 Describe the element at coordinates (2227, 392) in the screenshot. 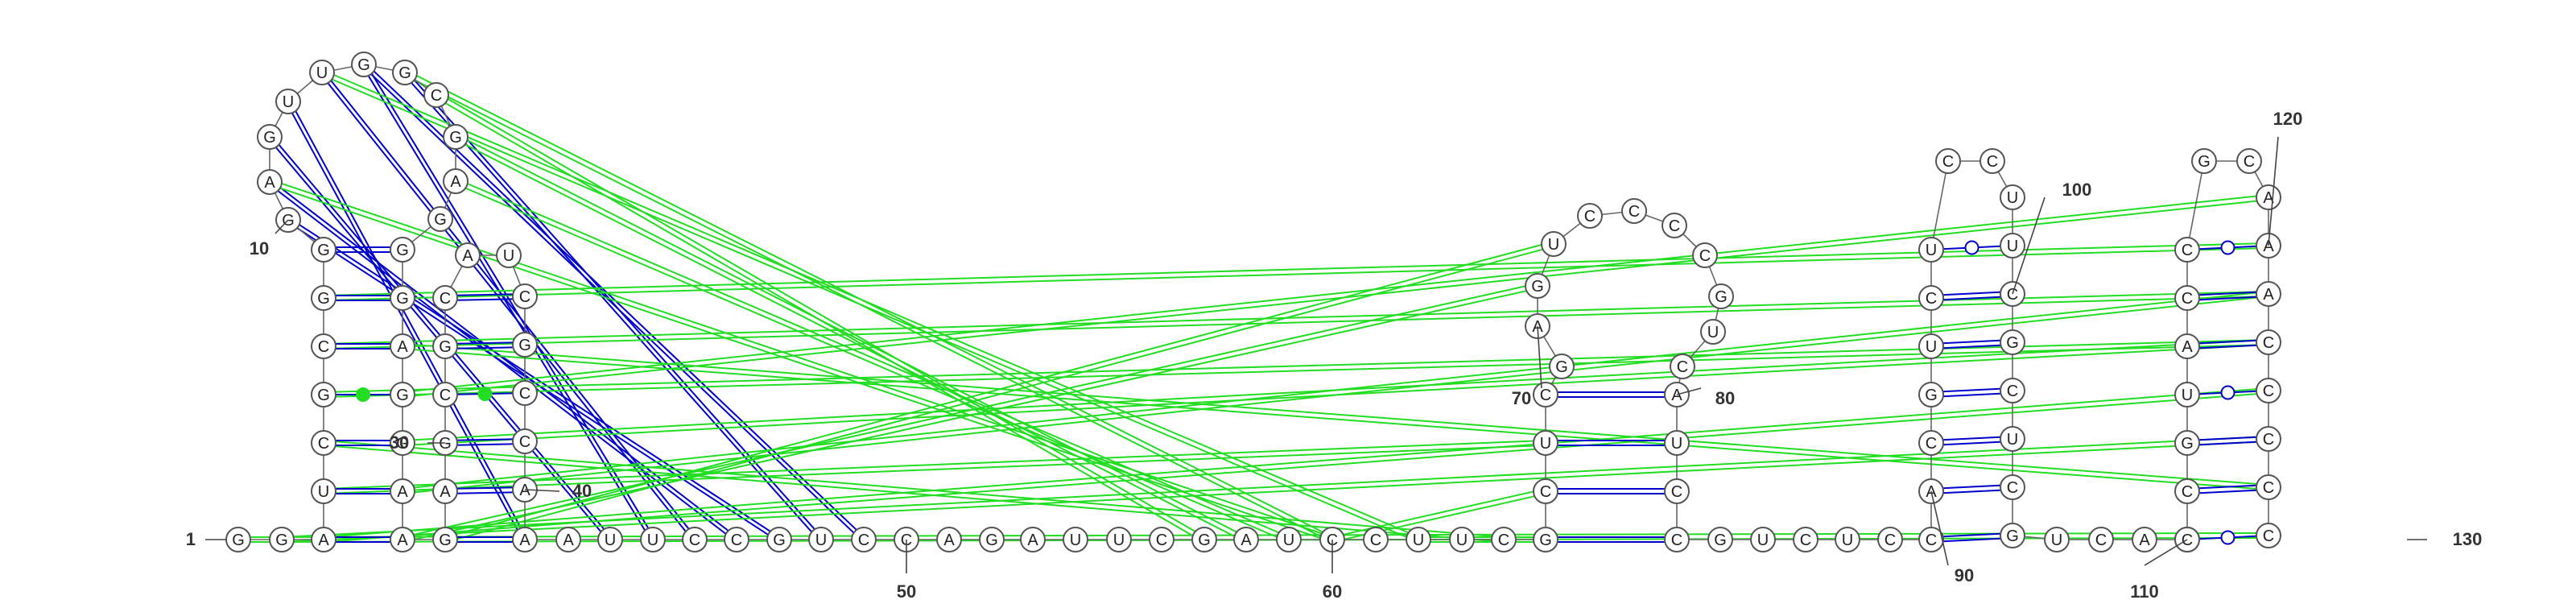

I see `noncanonical-pair-marker` at that location.